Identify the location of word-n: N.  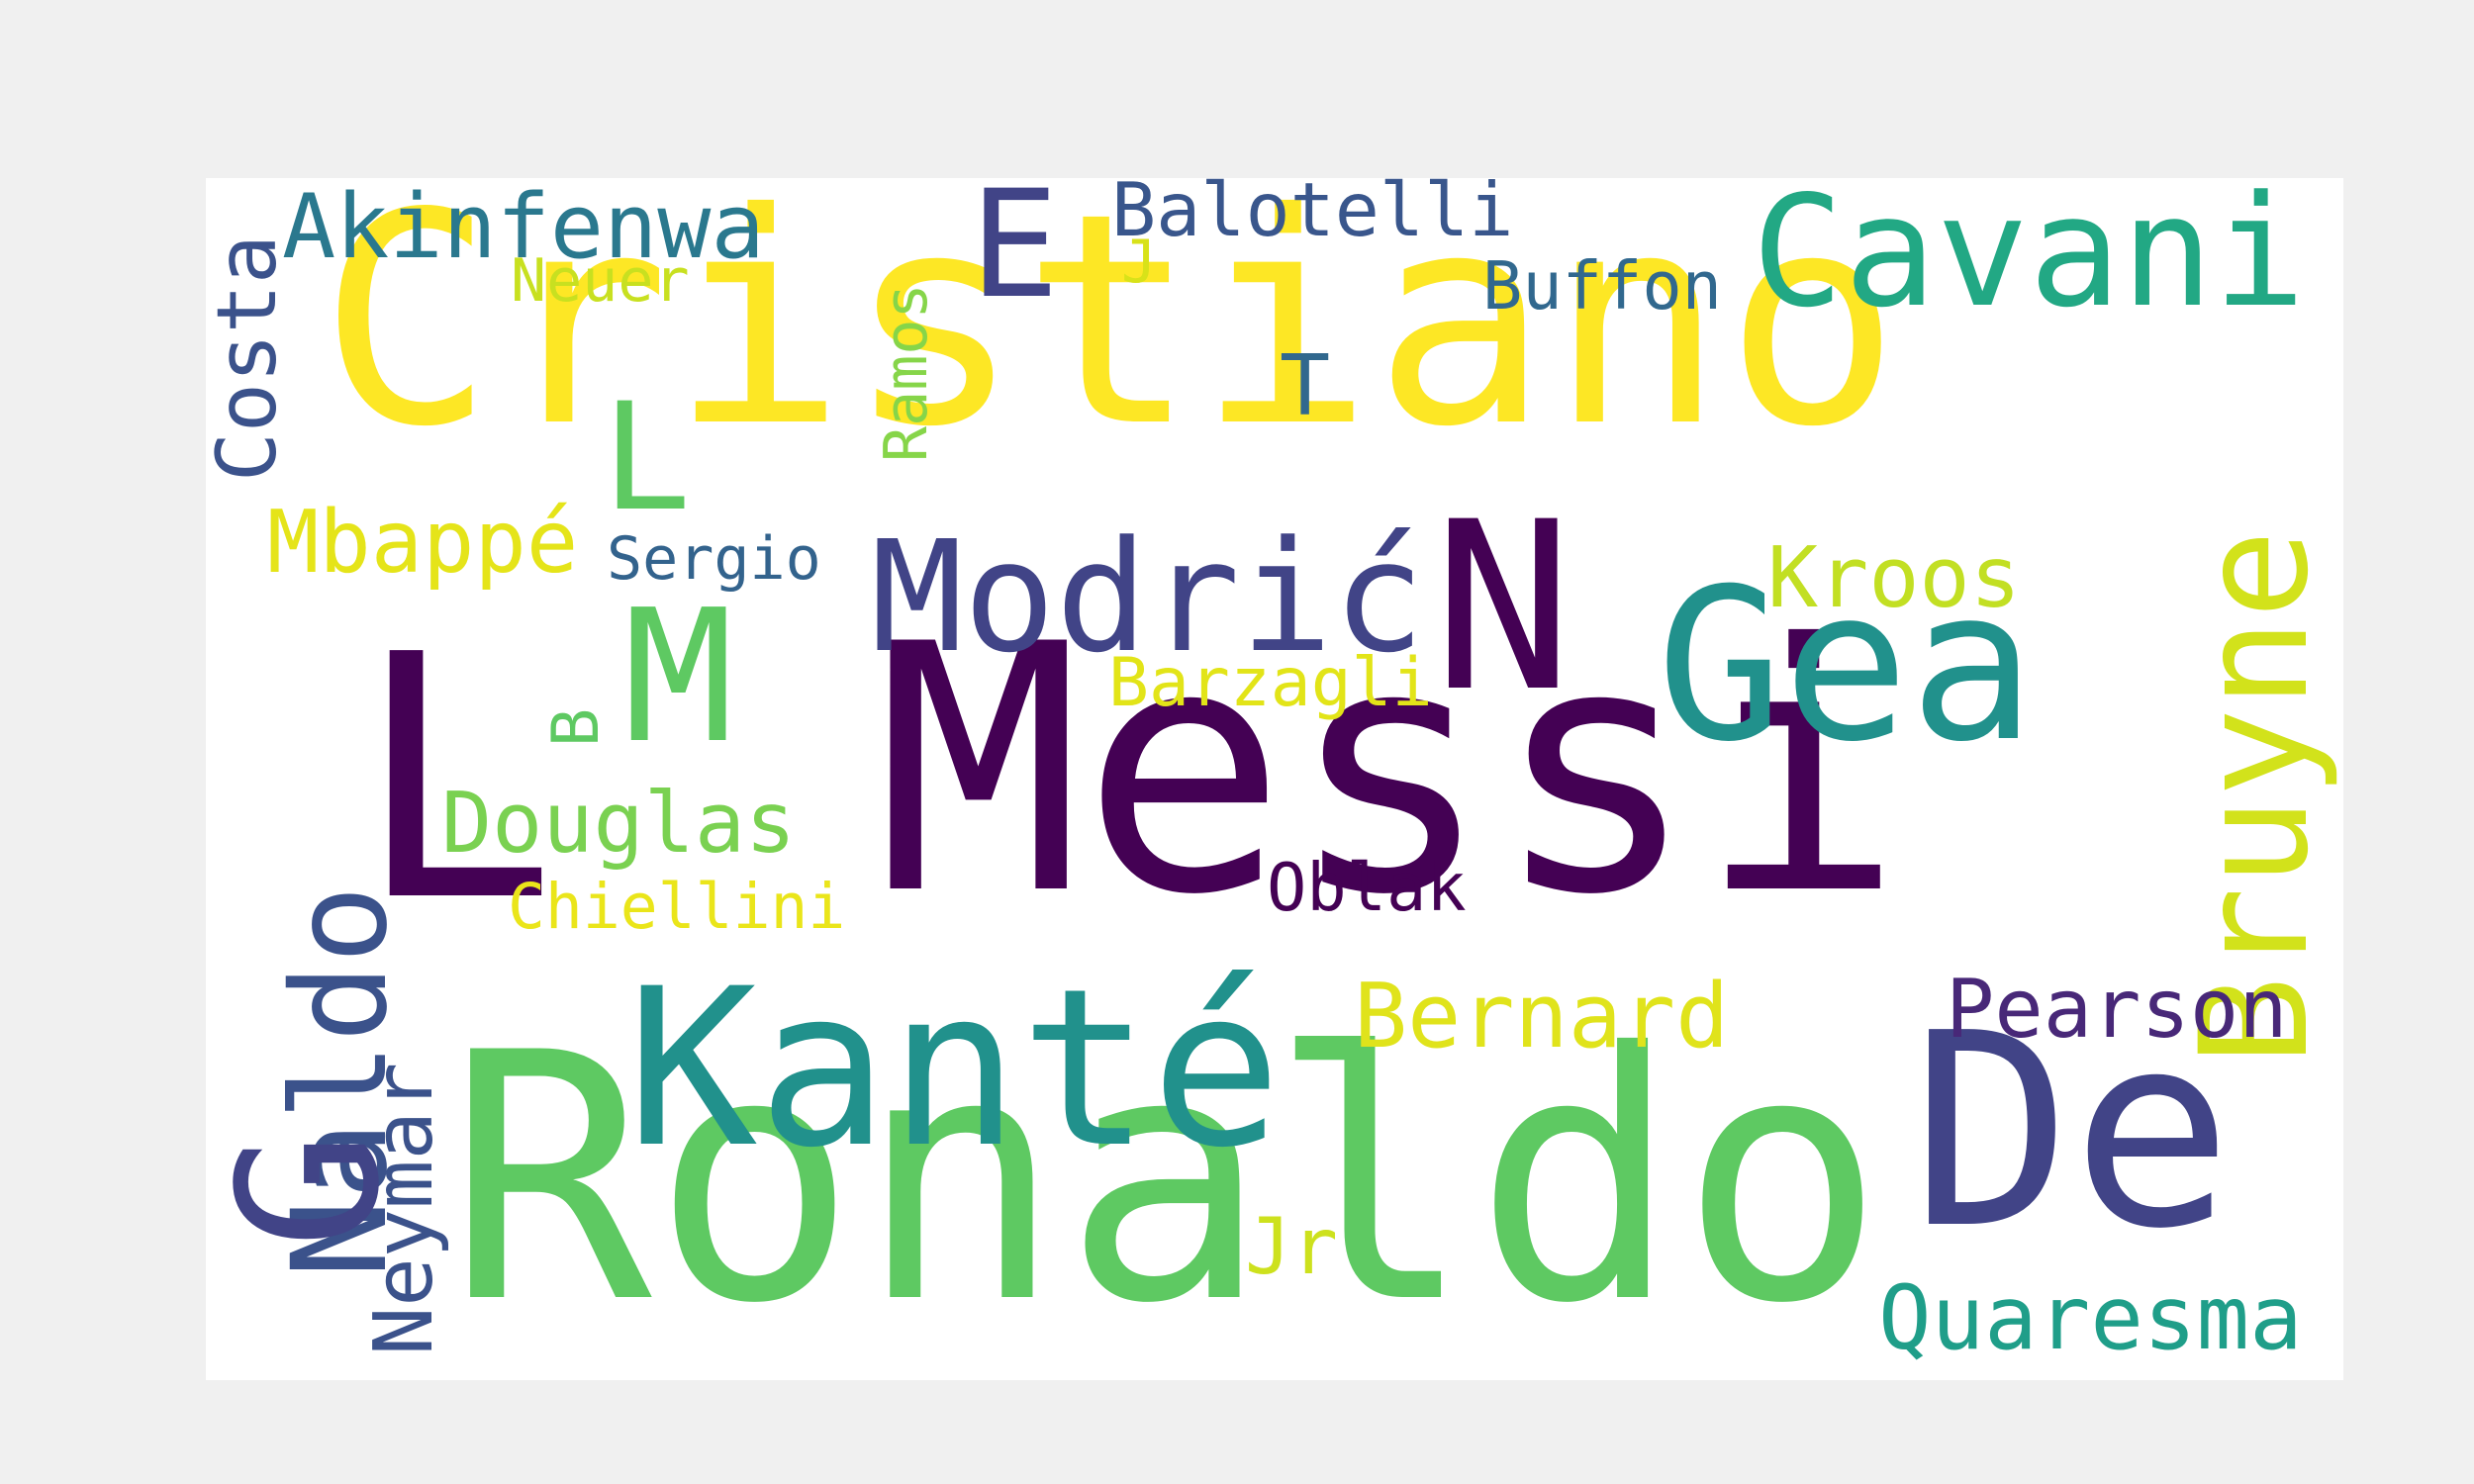
(1503, 608).